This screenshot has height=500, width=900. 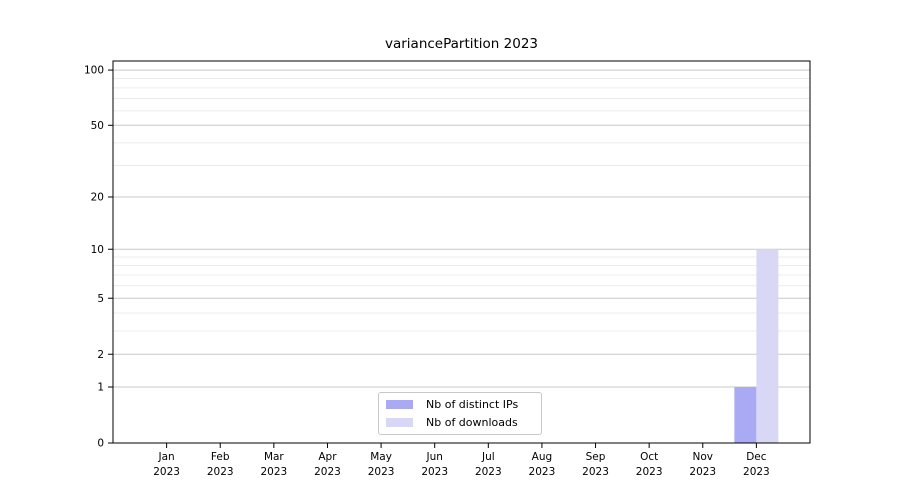 I want to click on svg-text: Jun, so click(x=433, y=457).